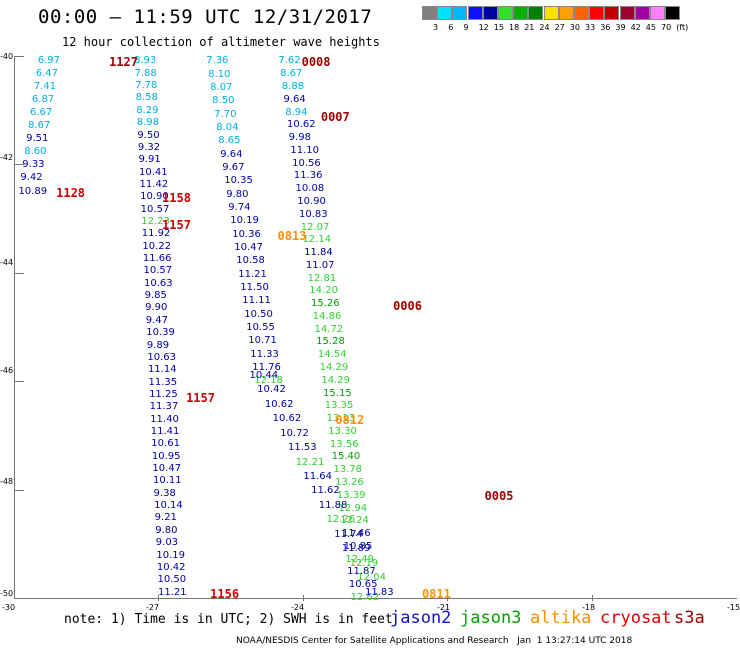  What do you see at coordinates (561, 618) in the screenshot?
I see `legend-altika: altika` at bounding box center [561, 618].